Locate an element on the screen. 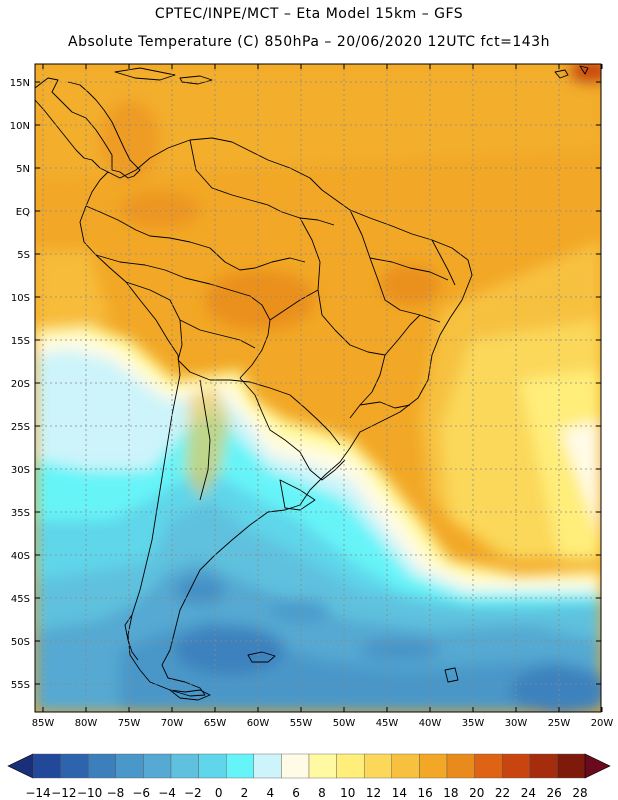 The width and height of the screenshot is (618, 800). colorbar-label: 6 is located at coordinates (296, 793).